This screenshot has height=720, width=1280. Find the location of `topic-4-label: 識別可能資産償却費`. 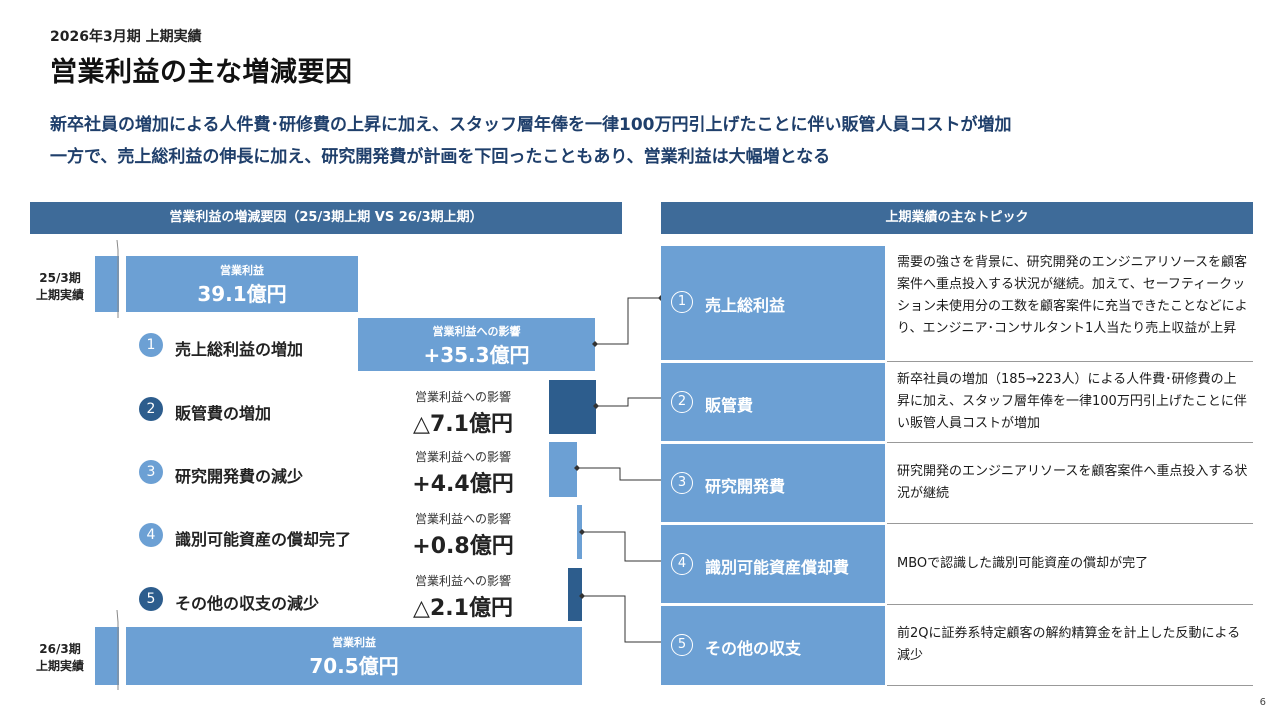

topic-4-label: 識別可能資産償却費 is located at coordinates (777, 567).